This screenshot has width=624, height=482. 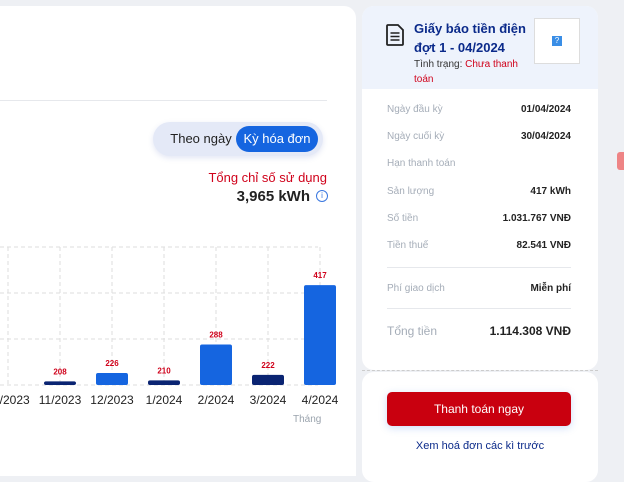 I want to click on toggle-by-day: Theo ngày, so click(x=201, y=138).